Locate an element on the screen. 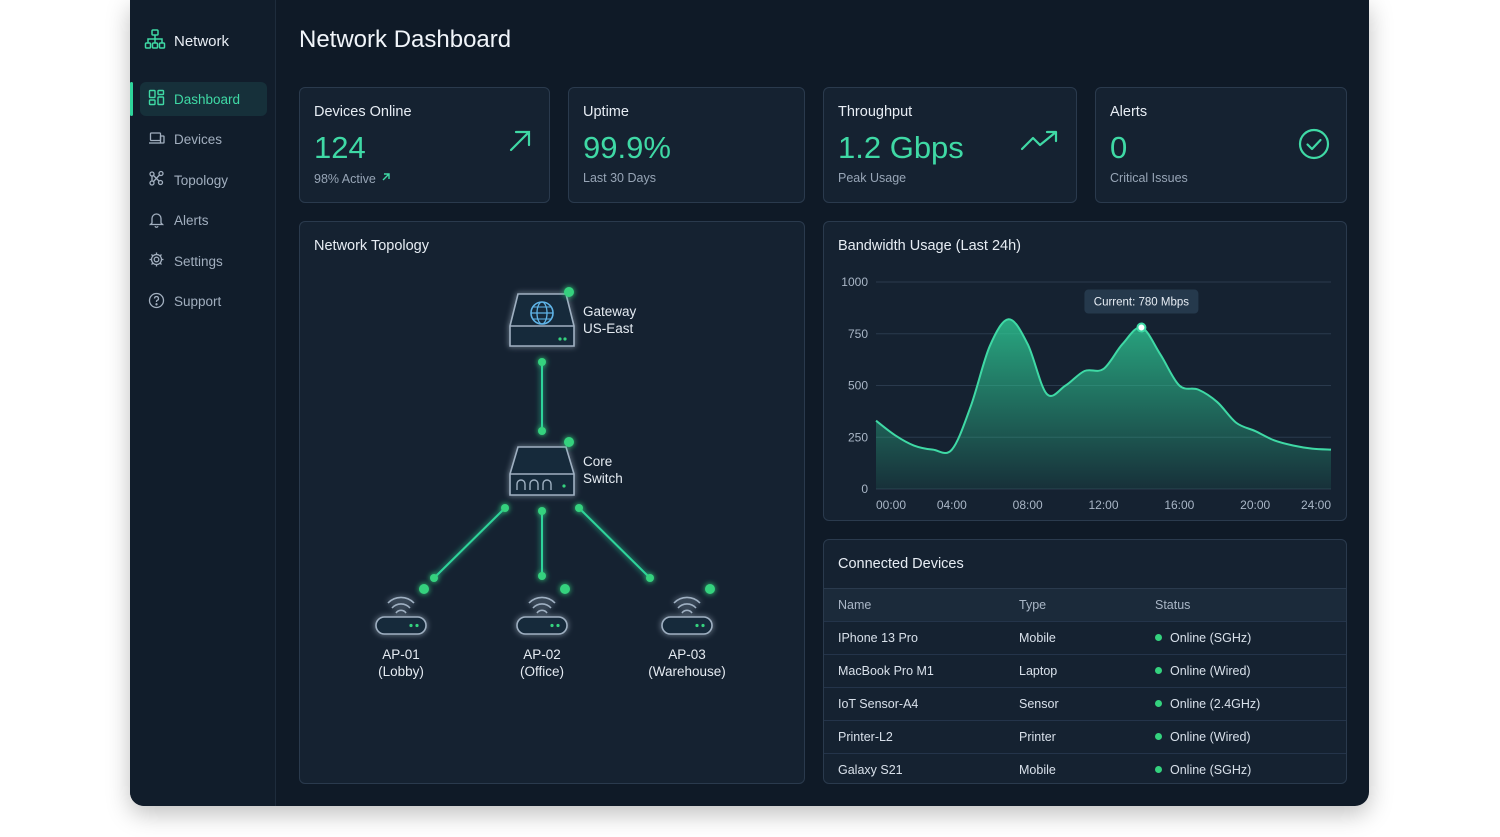 Image resolution: width=1500 pixels, height=837 pixels. ap02-label: AP-02 (Office) is located at coordinates (542, 663).